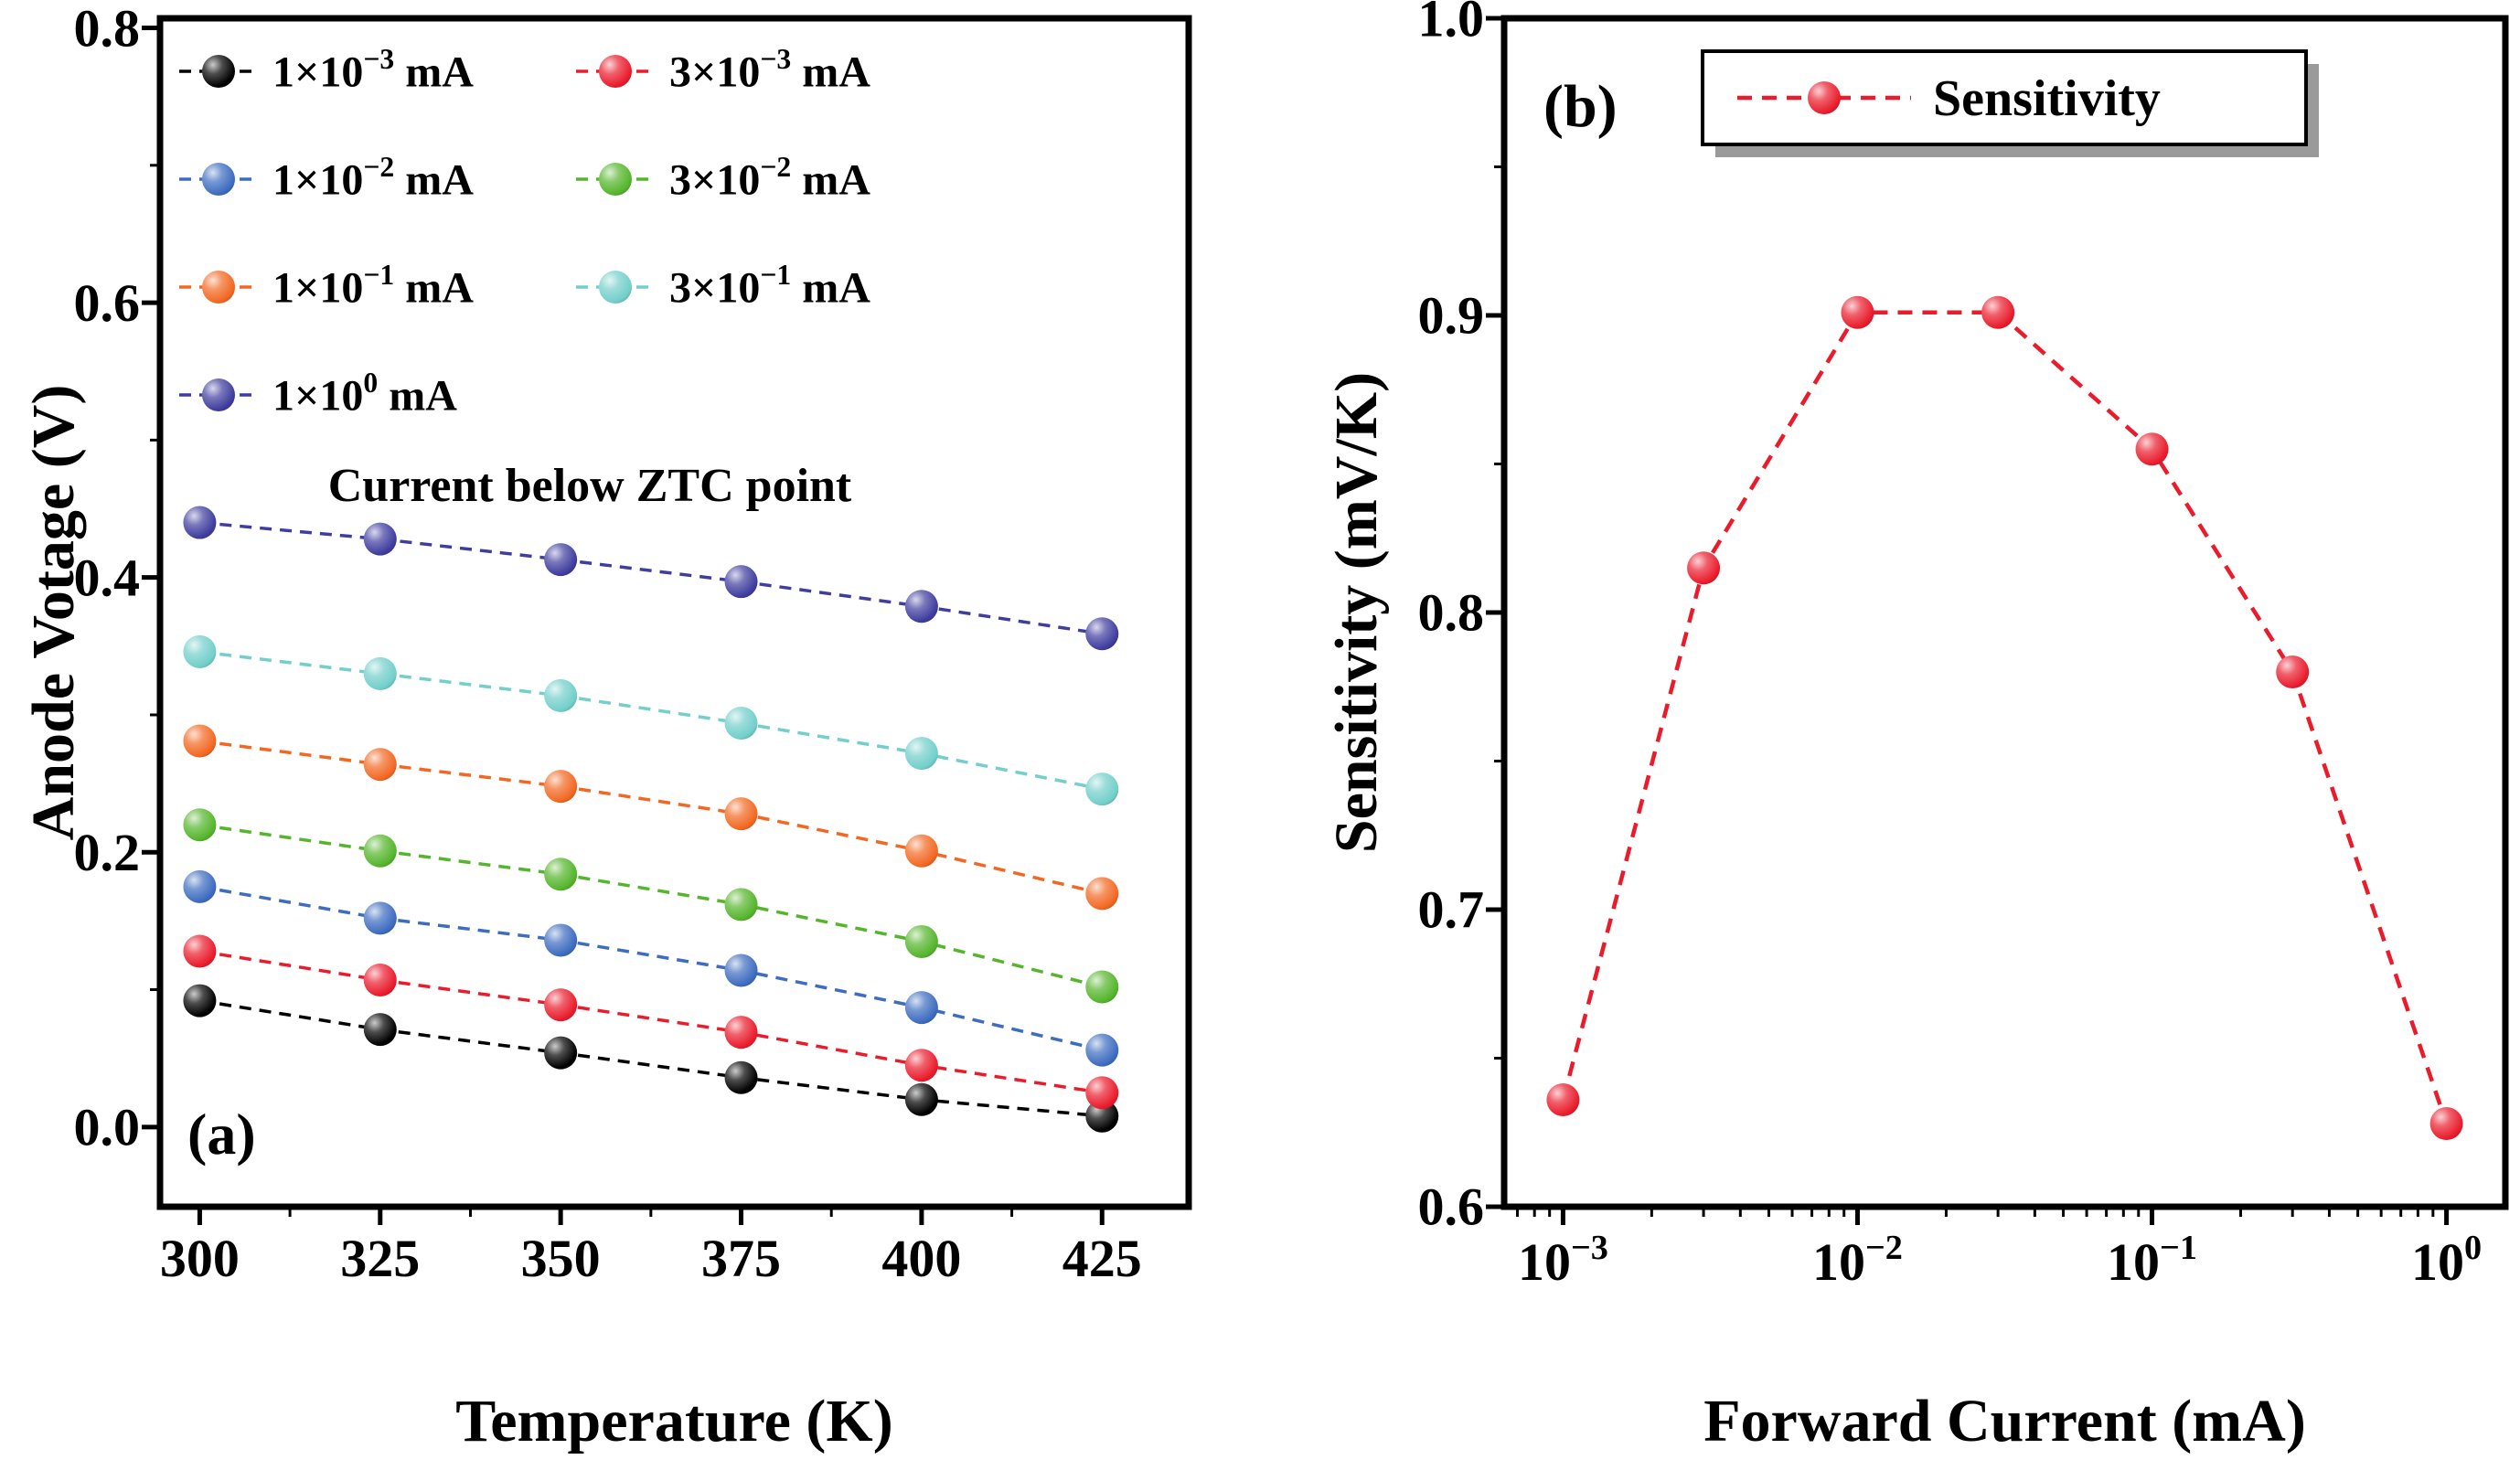 The width and height of the screenshot is (2520, 1481). I want to click on y-axis-title: Sensitivity (mV/K), so click(1356, 613).